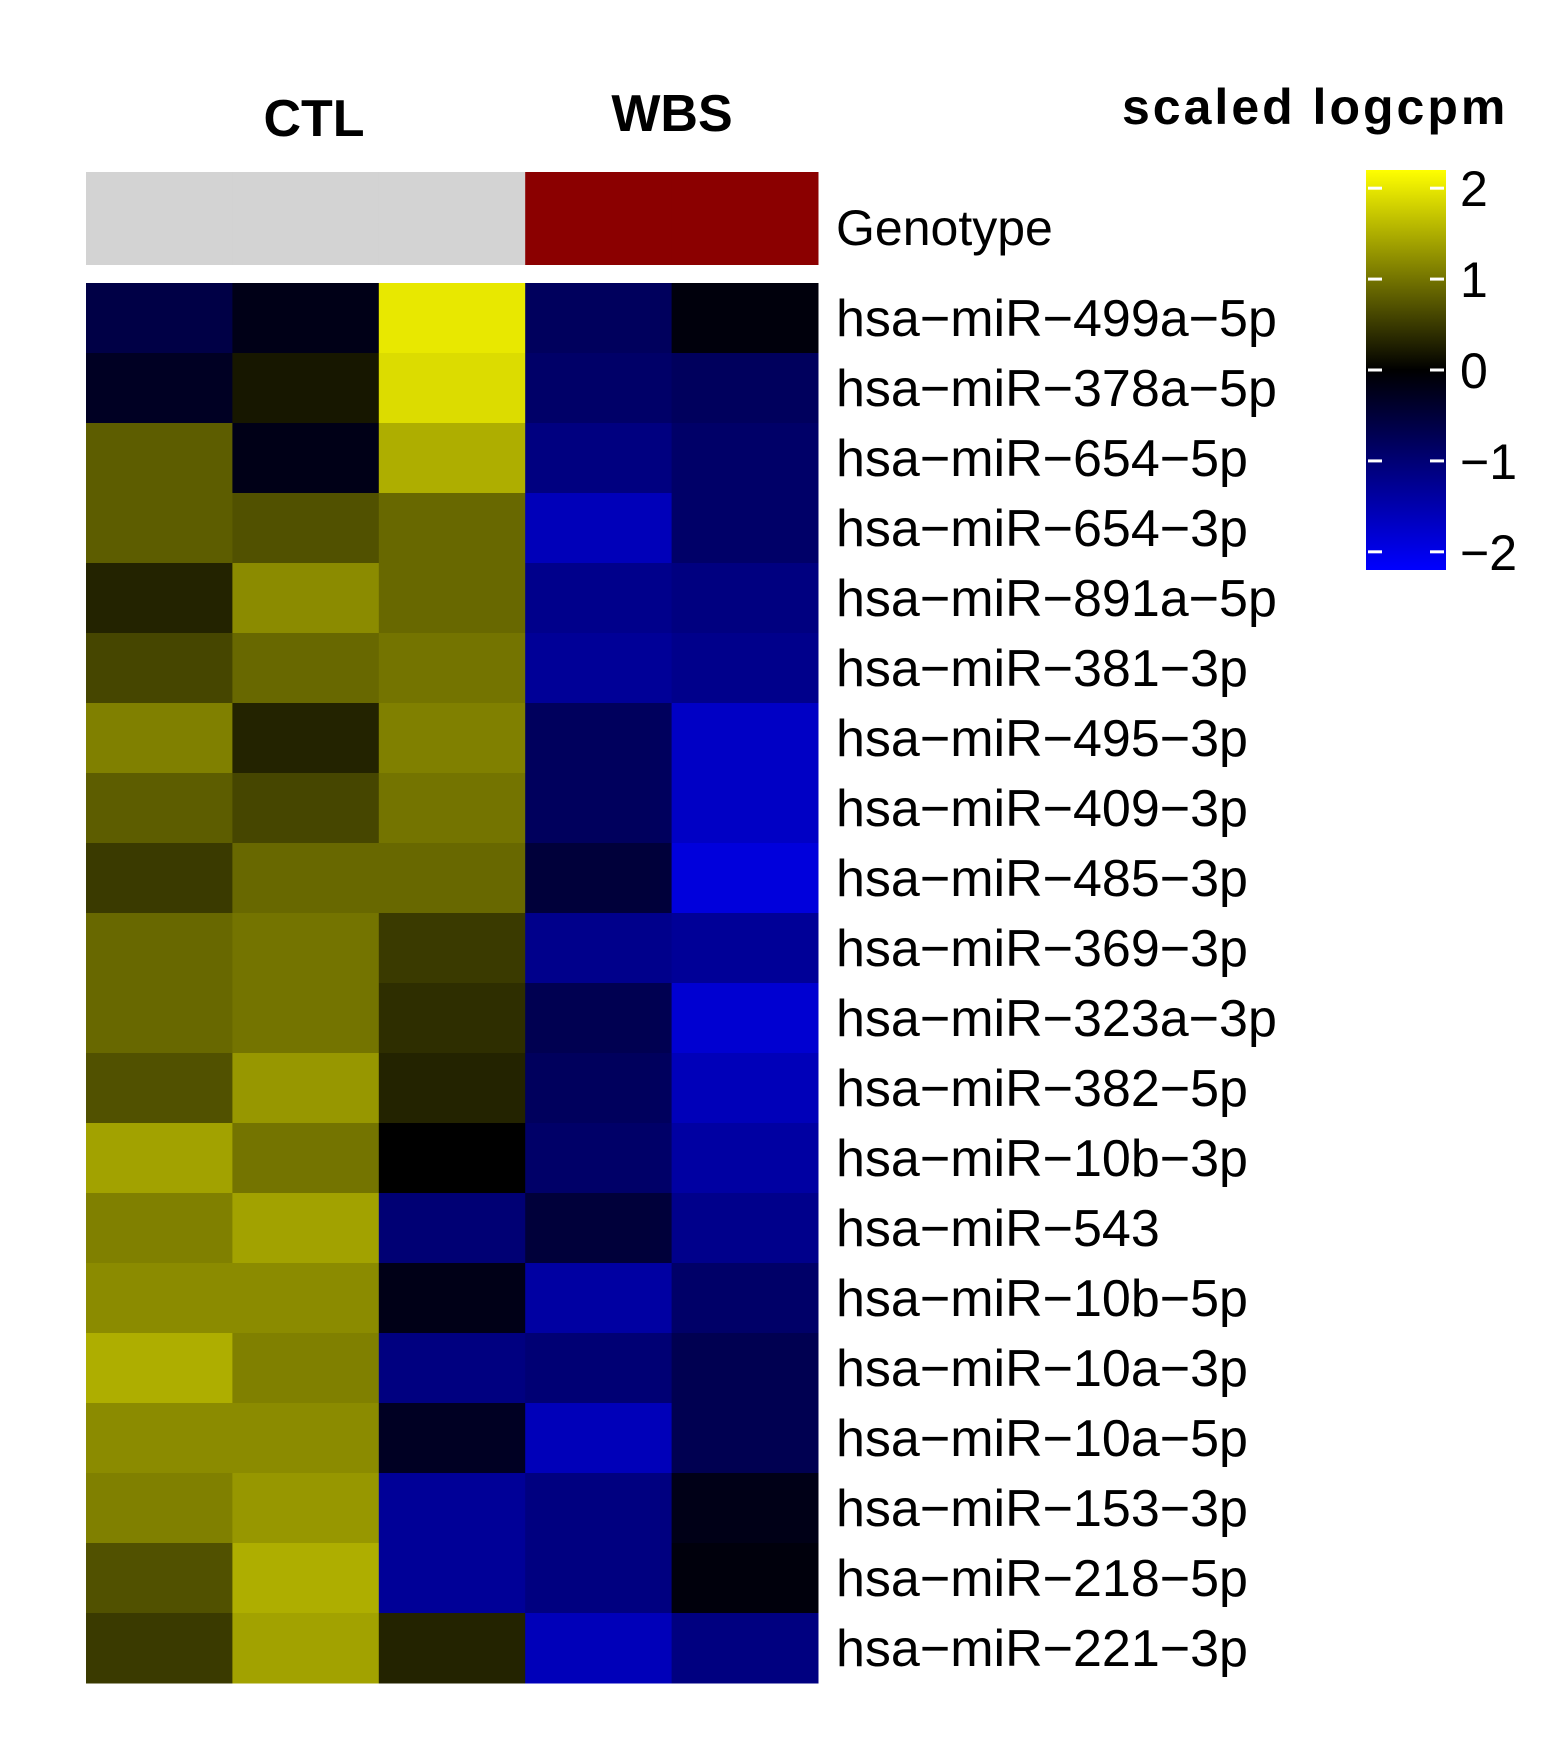 Image resolution: width=1555 pixels, height=1754 pixels. What do you see at coordinates (1042, 739) in the screenshot?
I see `row-label: hsa−miR−495−3p` at bounding box center [1042, 739].